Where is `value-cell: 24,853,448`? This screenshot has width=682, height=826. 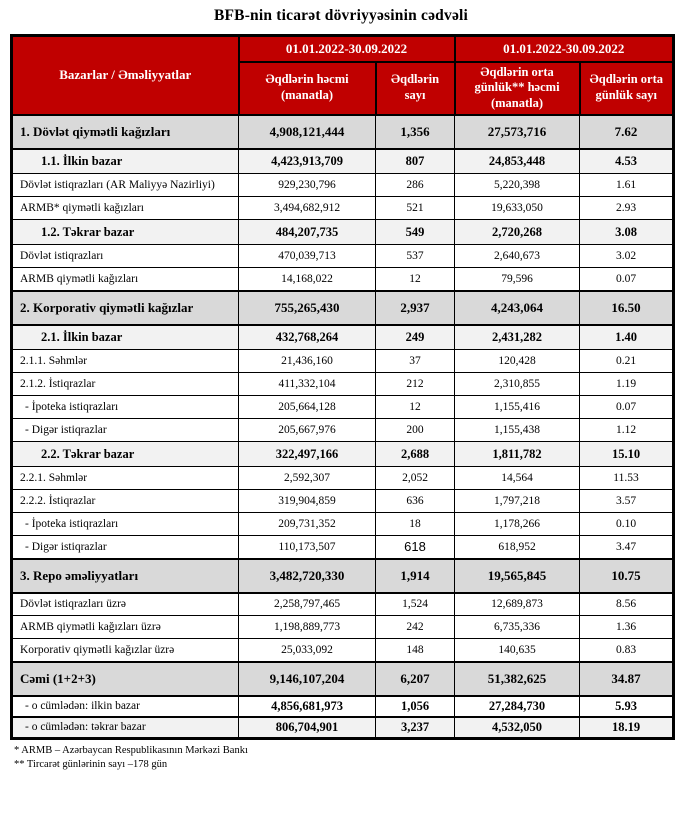
value-cell: 24,853,448 is located at coordinates (517, 161).